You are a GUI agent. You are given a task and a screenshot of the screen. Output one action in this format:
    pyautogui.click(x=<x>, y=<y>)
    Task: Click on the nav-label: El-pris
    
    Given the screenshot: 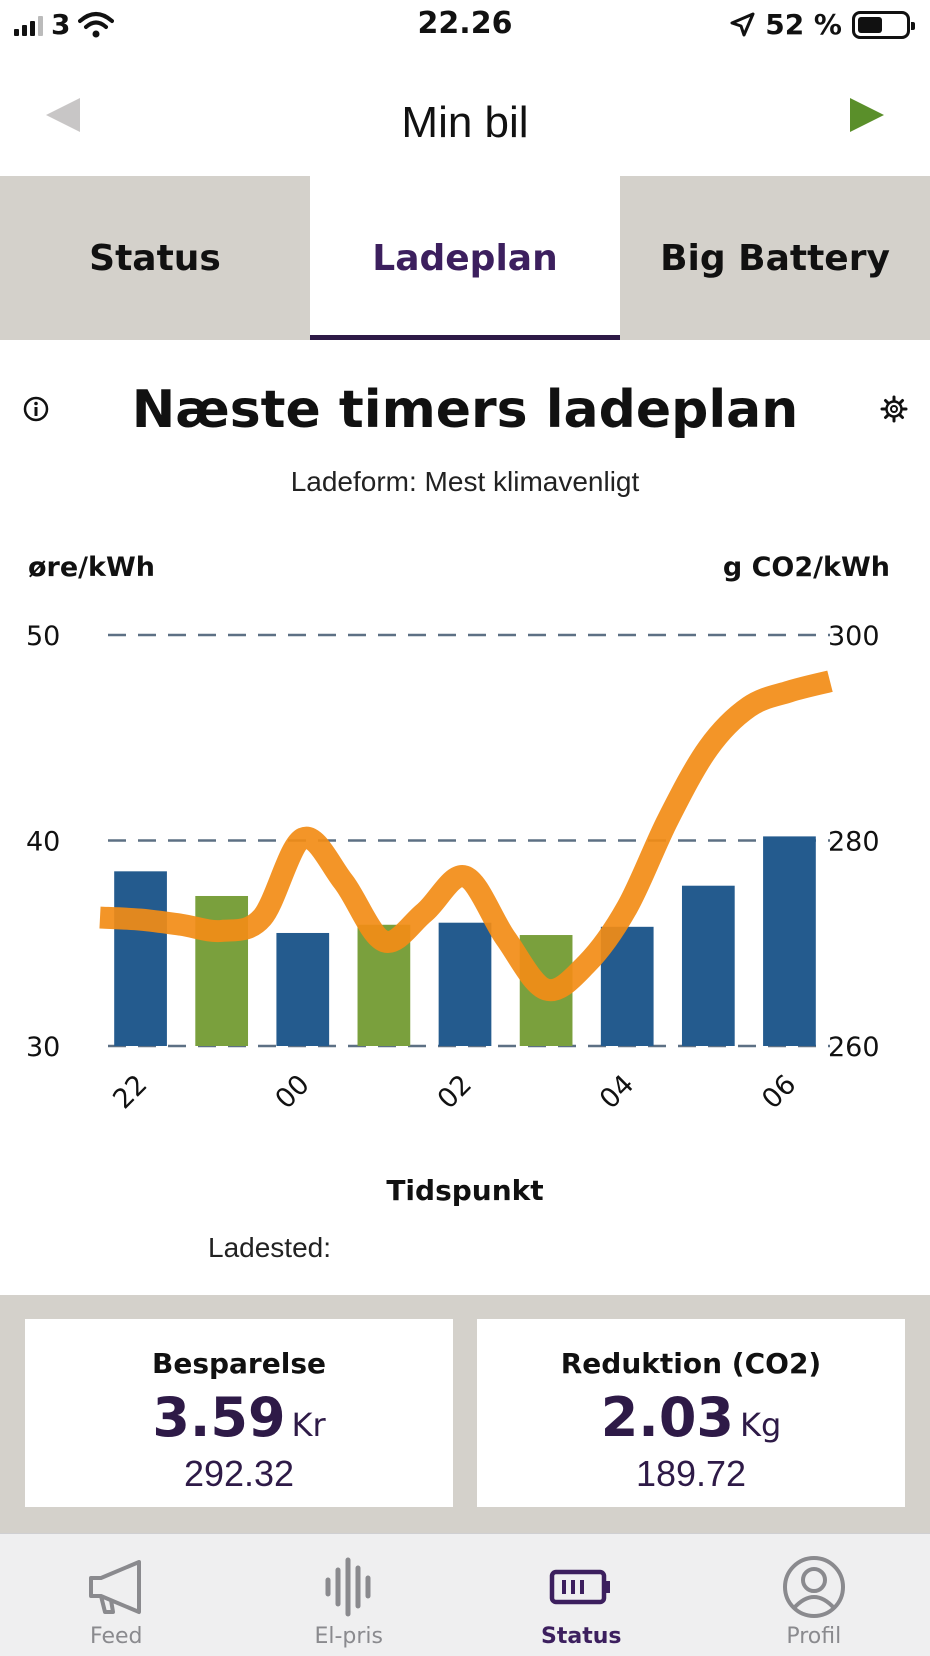 What is the action you would take?
    pyautogui.click(x=349, y=1636)
    